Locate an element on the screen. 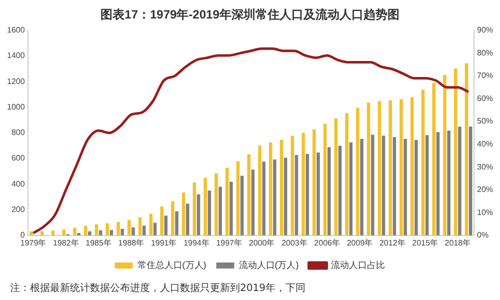 The height and width of the screenshot is (300, 500). x-tick-label: 1988年 is located at coordinates (131, 243).